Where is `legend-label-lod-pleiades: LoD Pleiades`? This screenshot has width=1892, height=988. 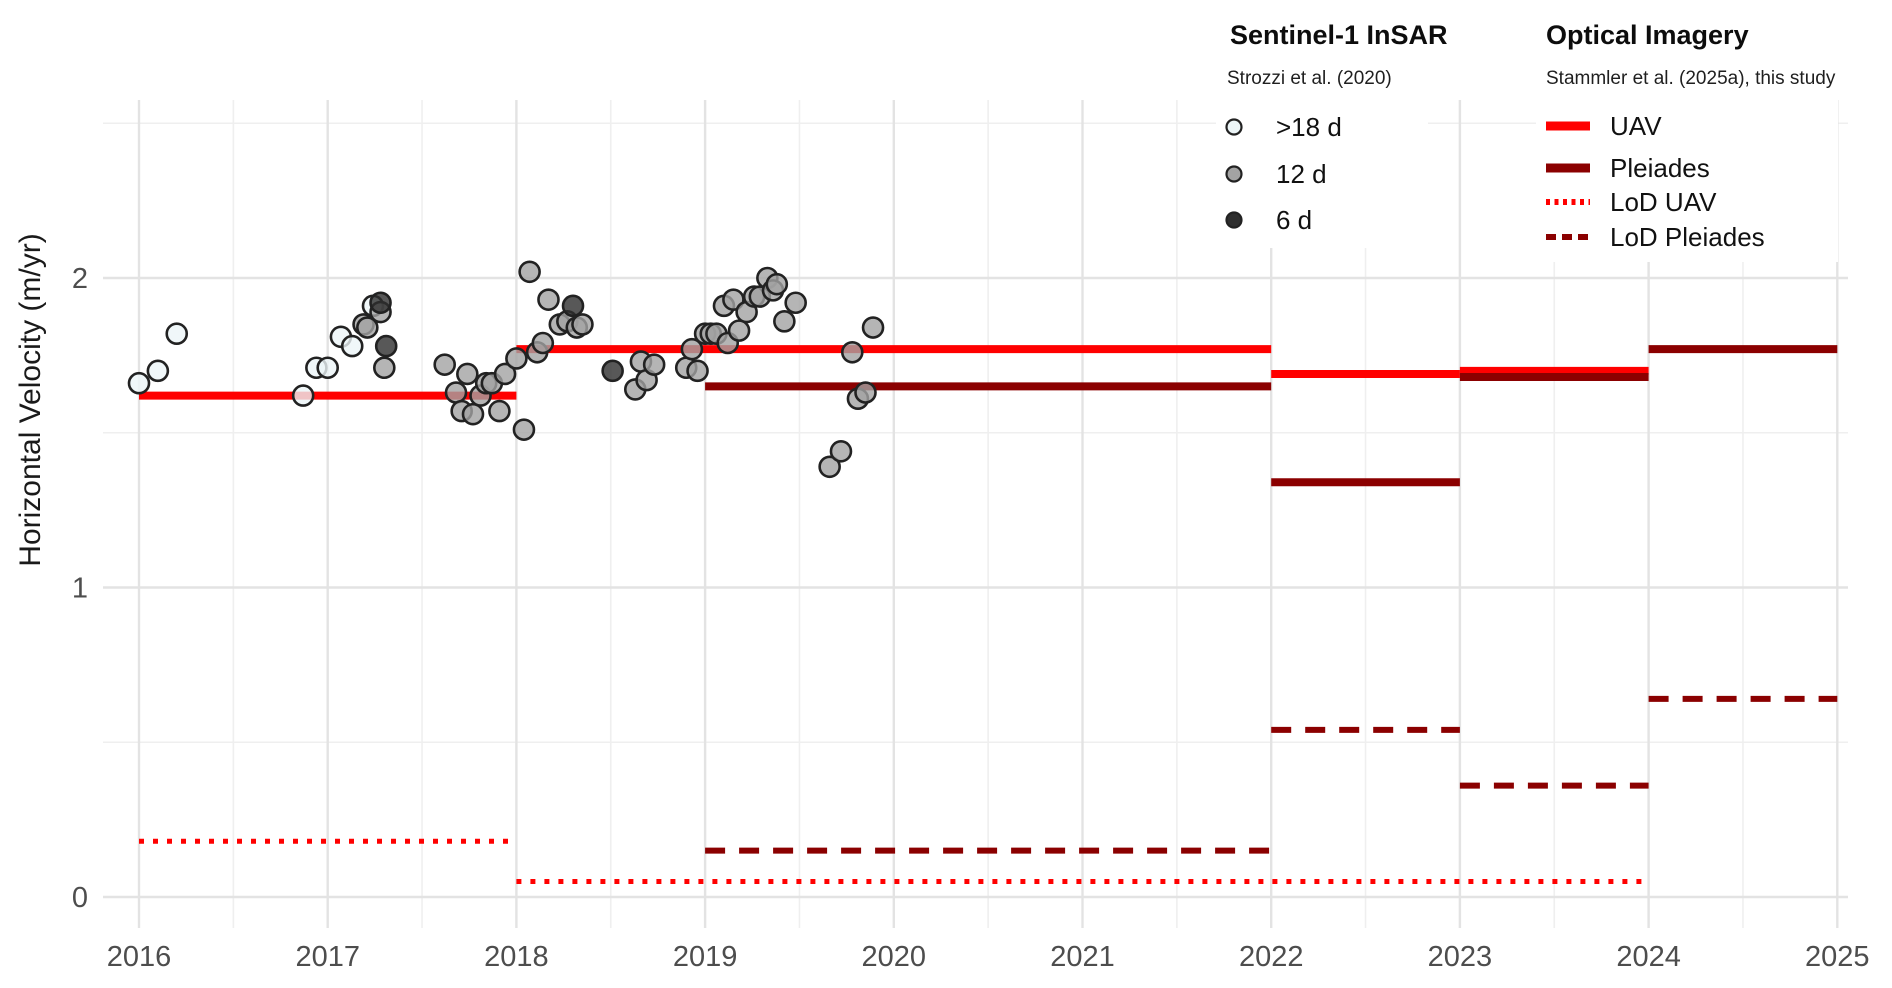
legend-label-lod-pleiades: LoD Pleiades is located at coordinates (1687, 237).